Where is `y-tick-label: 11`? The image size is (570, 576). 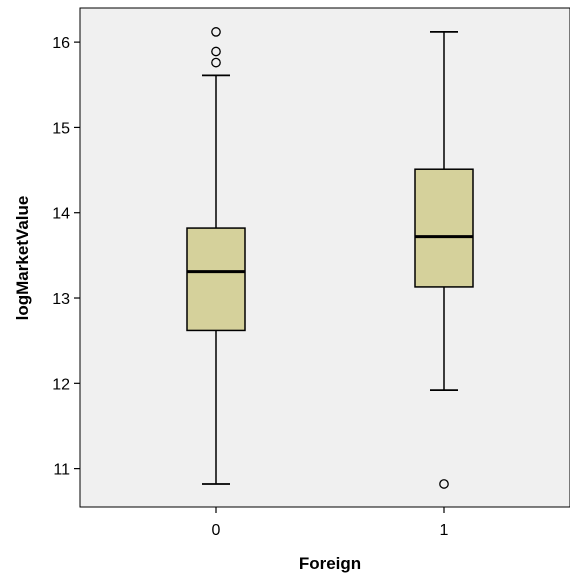
y-tick-label: 11 is located at coordinates (61, 470).